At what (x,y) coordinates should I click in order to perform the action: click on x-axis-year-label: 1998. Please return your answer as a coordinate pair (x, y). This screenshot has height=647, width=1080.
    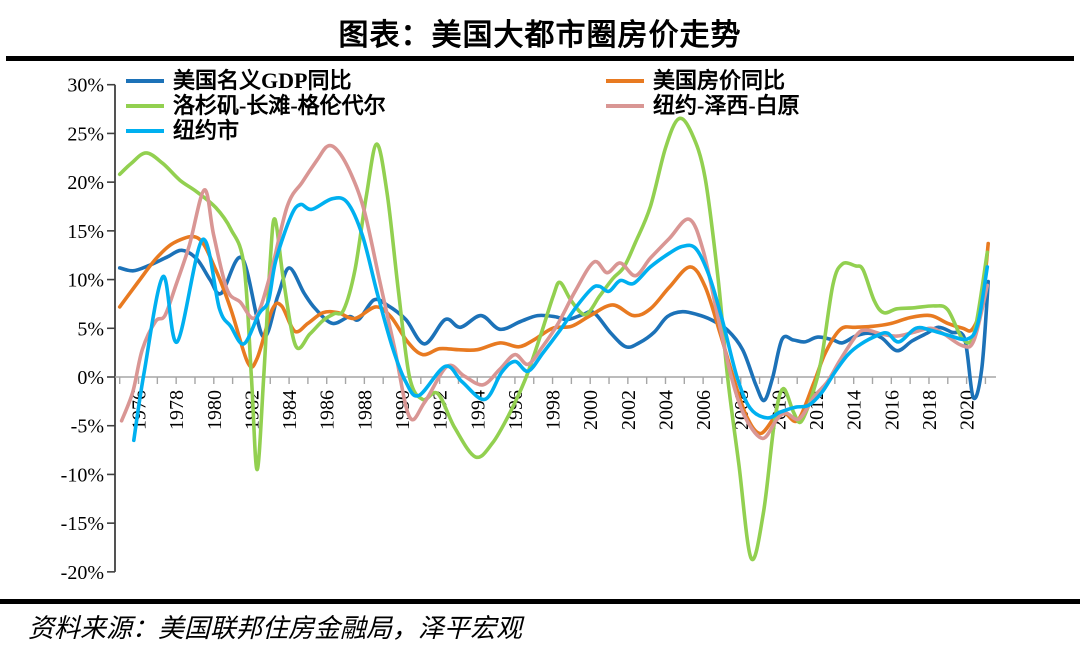
    Looking at the image, I should click on (554, 410).